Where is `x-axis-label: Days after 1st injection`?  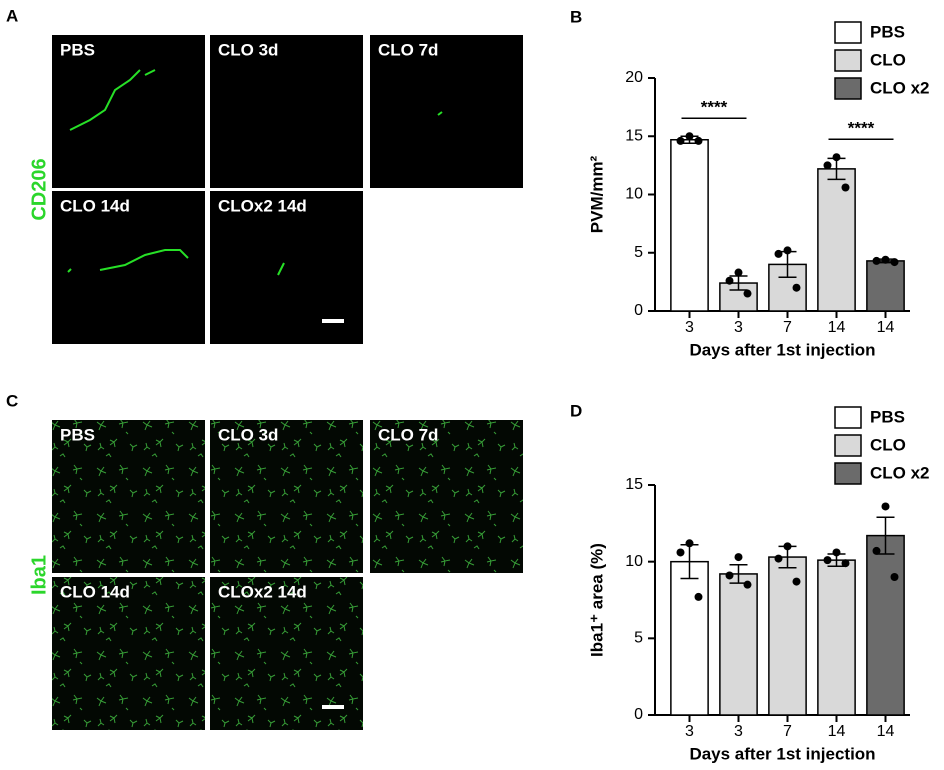
x-axis-label: Days after 1st injection is located at coordinates (782, 349).